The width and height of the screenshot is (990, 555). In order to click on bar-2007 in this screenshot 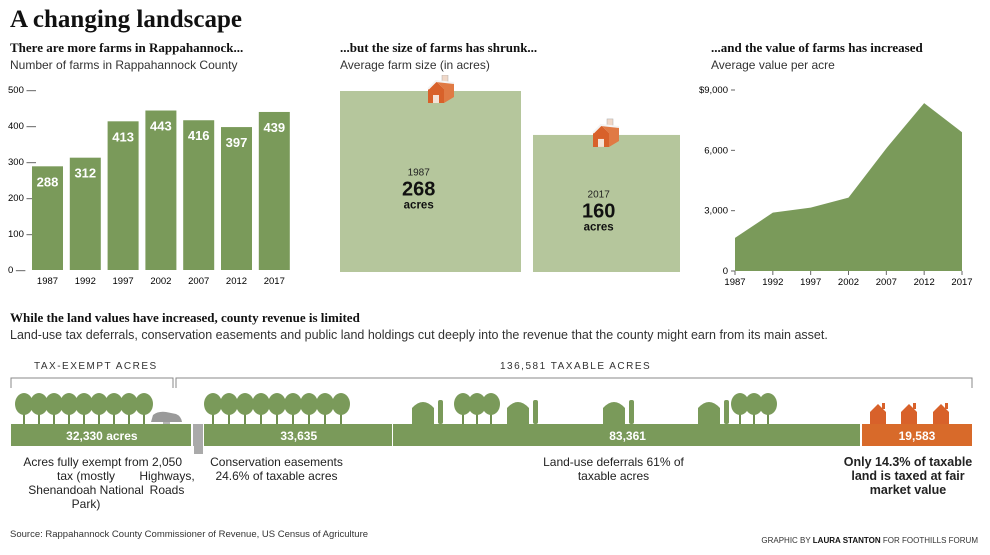, I will do `click(199, 195)`.